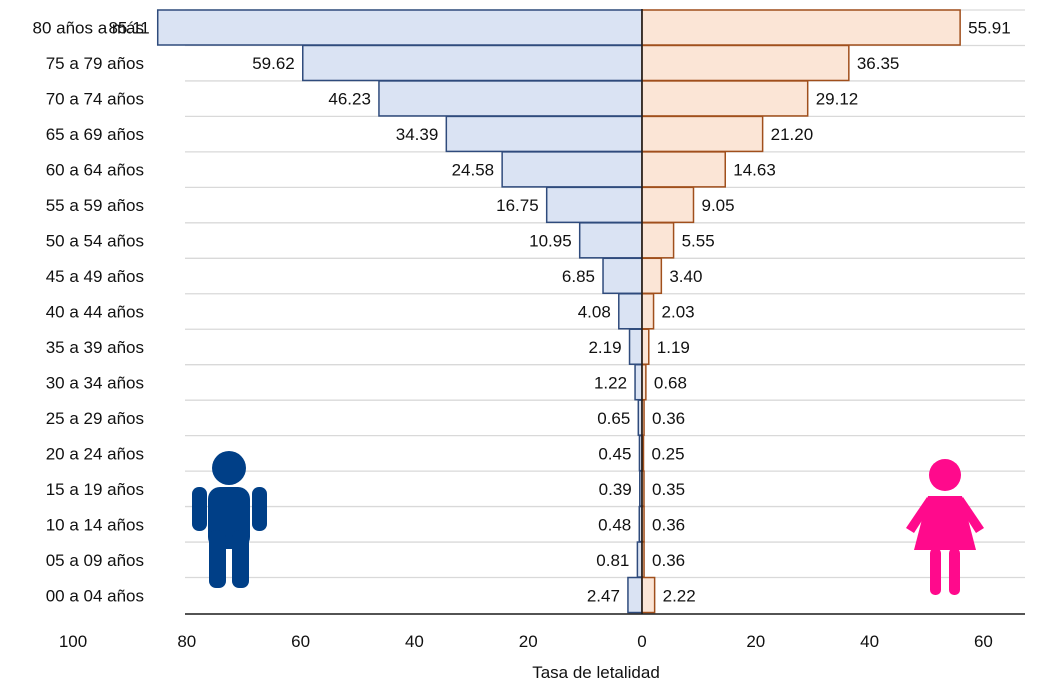  What do you see at coordinates (673, 347) in the screenshot?
I see `right-value-label: 1.19` at bounding box center [673, 347].